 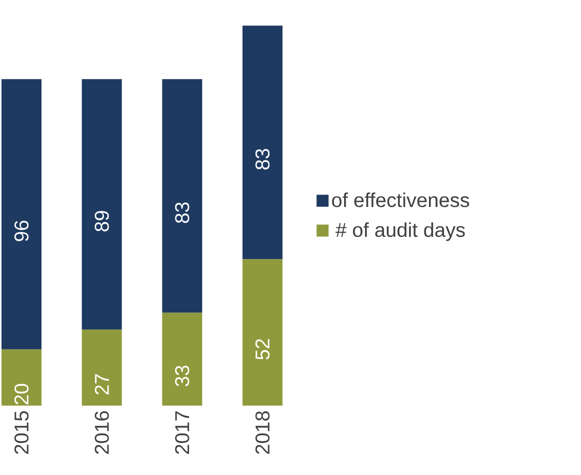 I want to click on x-tick-label: 2016, so click(x=101, y=432).